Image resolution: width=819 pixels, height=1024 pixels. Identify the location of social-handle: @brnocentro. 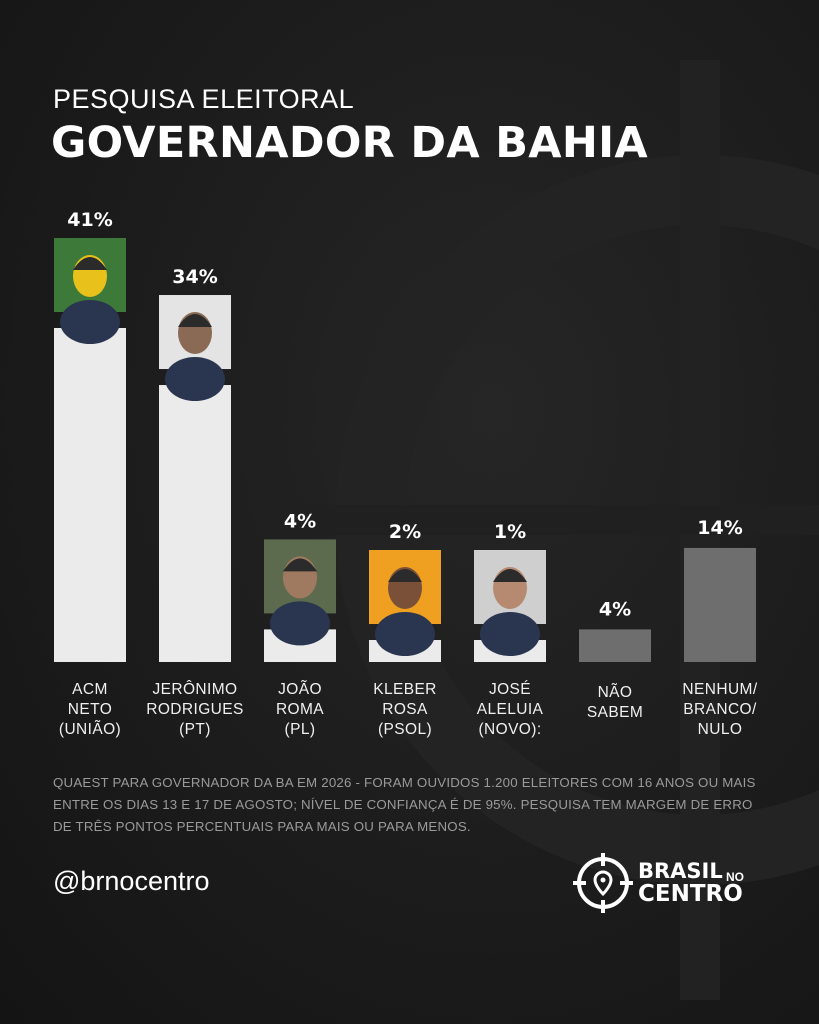
(131, 881).